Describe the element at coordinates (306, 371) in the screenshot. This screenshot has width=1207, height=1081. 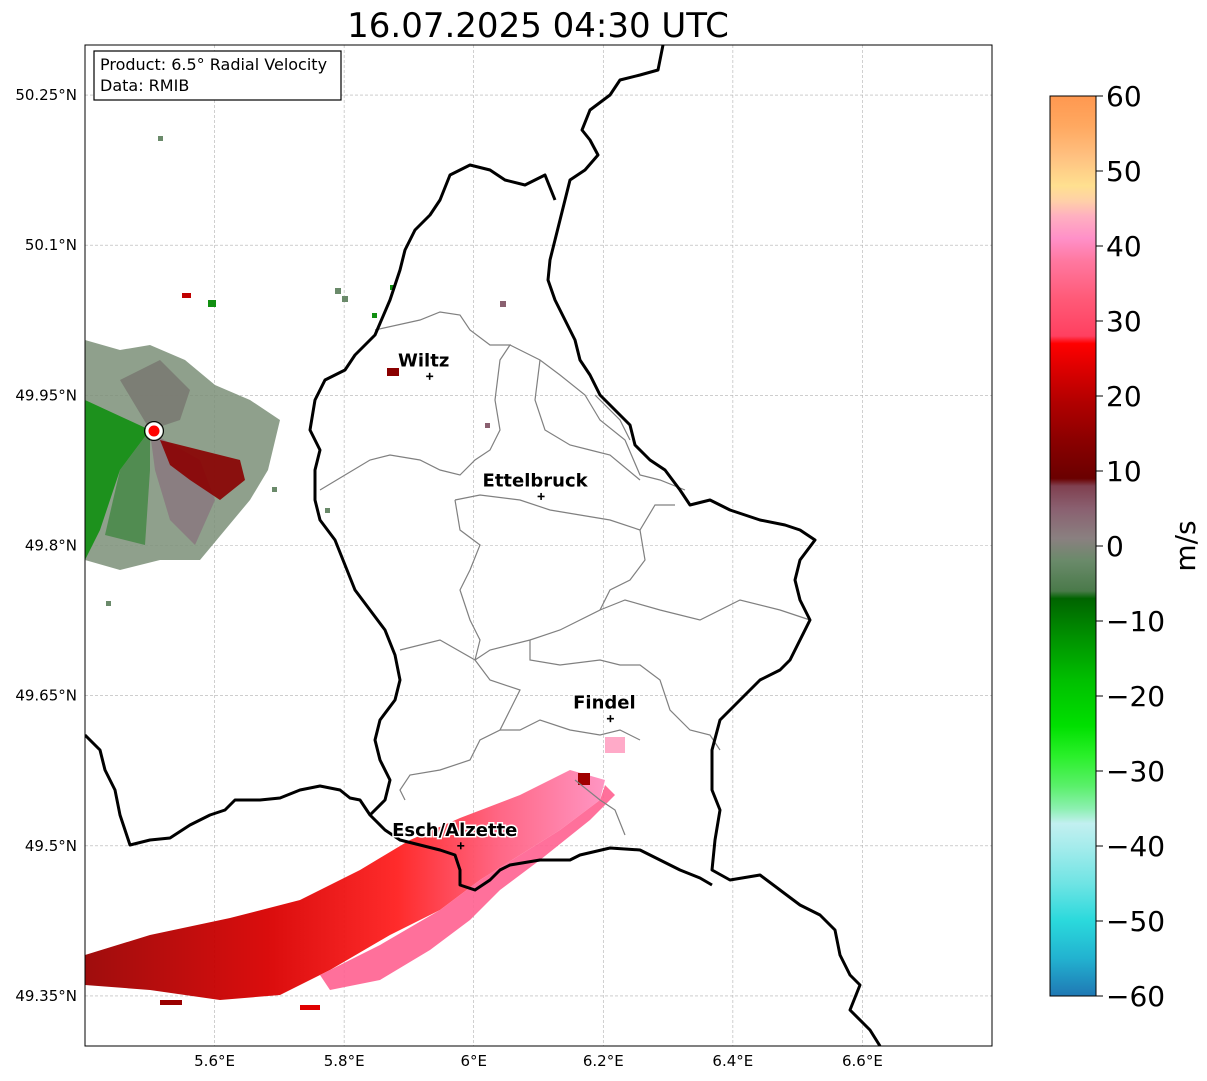
I see `radar-echo-scattered` at that location.